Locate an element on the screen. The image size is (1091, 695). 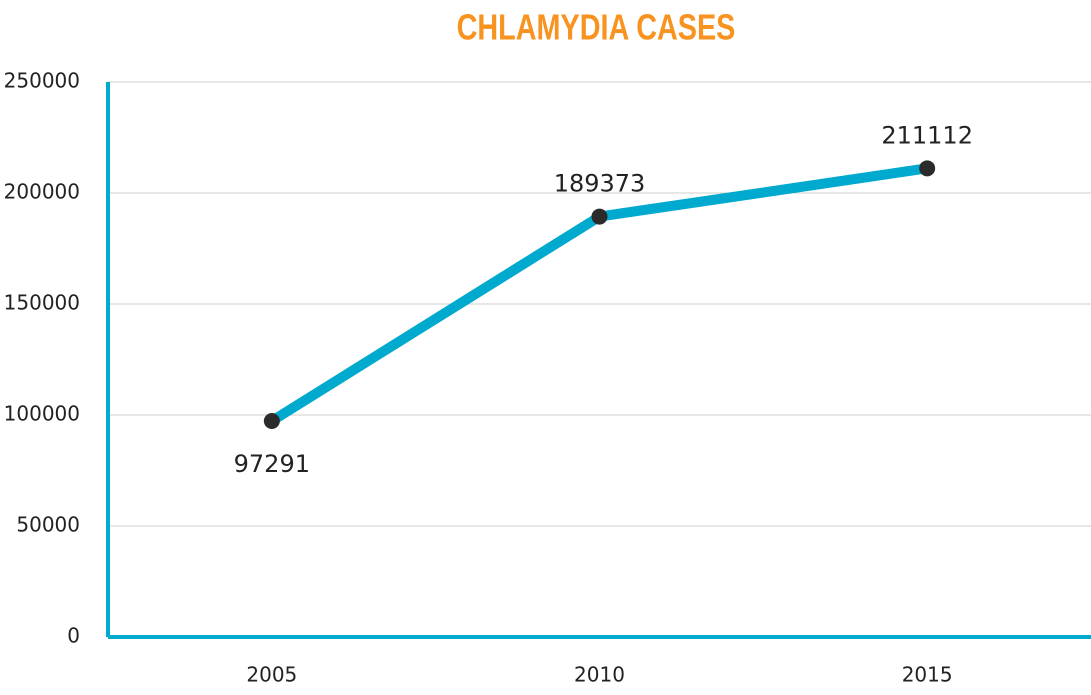
x-tick-label: 2015 is located at coordinates (927, 675).